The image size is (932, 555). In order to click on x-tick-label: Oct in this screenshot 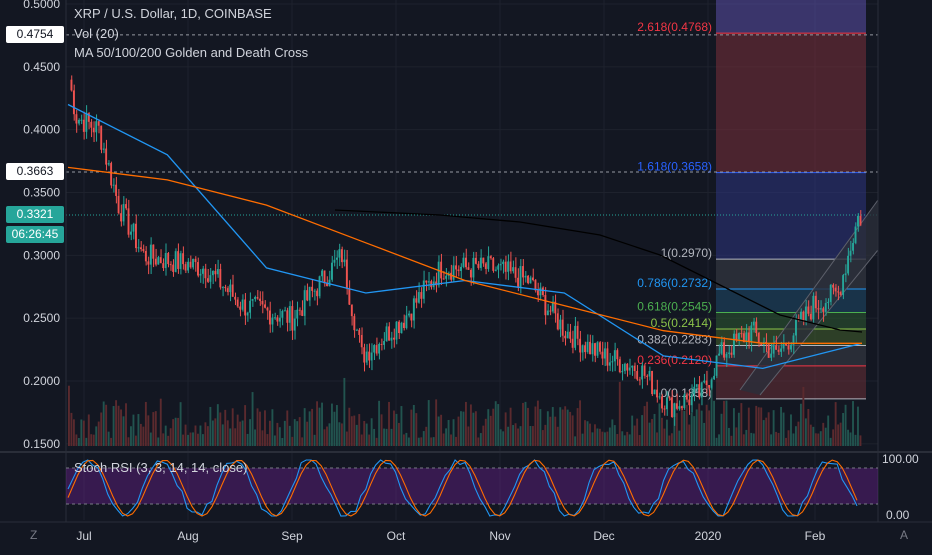, I will do `click(396, 536)`.